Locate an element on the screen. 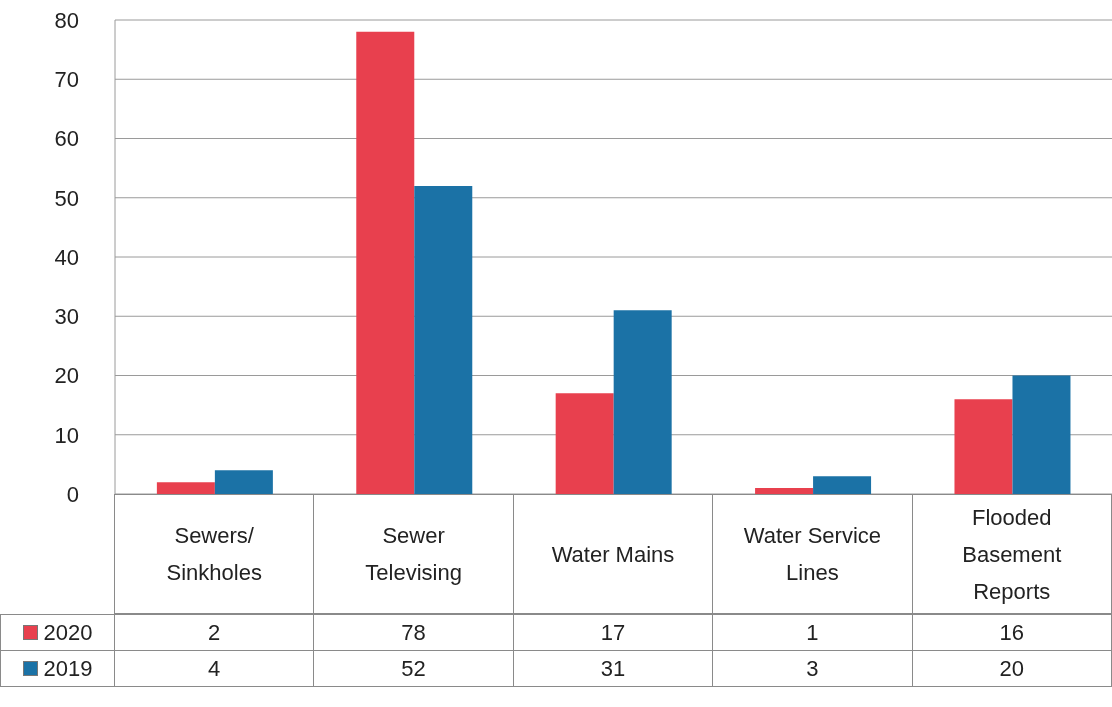  x-tick-label: Sewers/Sinkholes is located at coordinates (214, 554).